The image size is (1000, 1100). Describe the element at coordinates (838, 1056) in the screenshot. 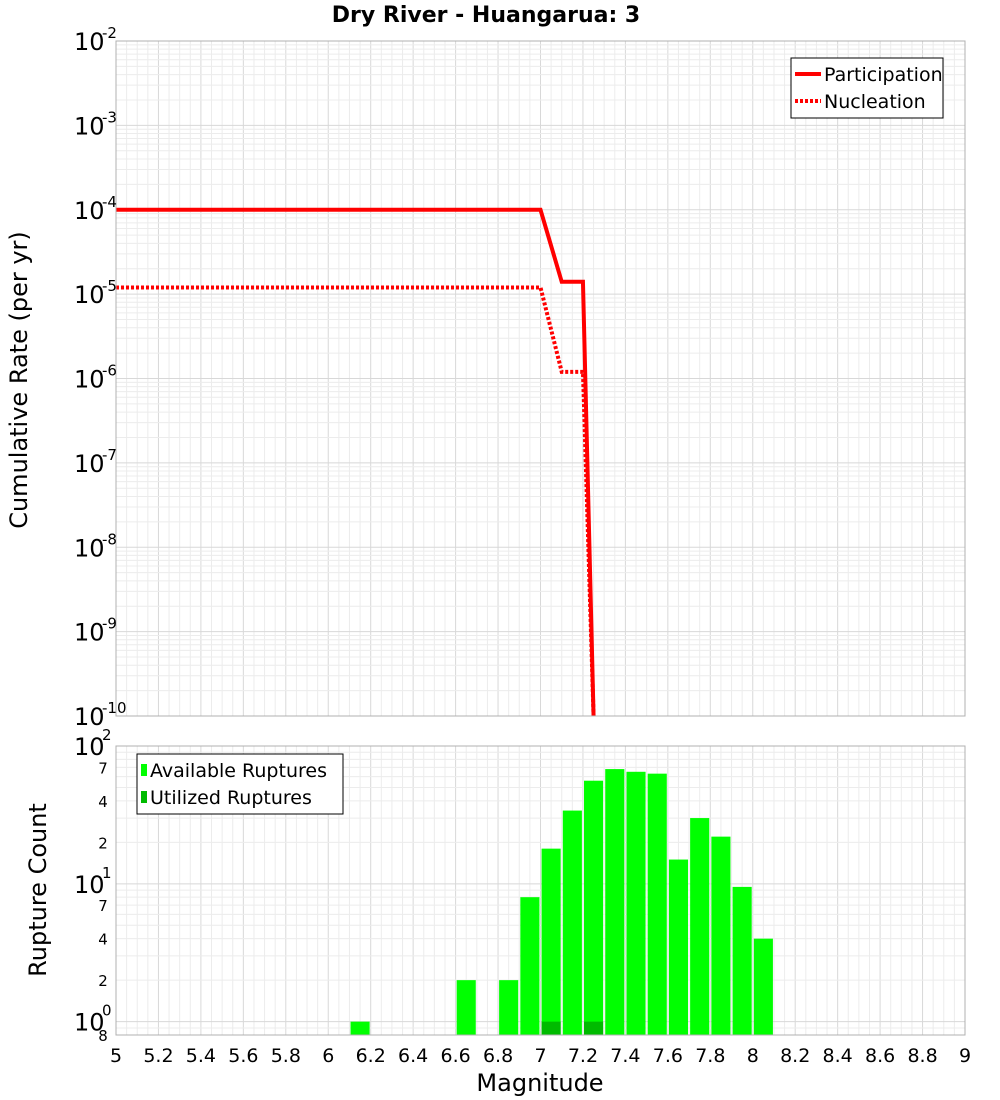

I see `x-tick-label: 8.4` at that location.